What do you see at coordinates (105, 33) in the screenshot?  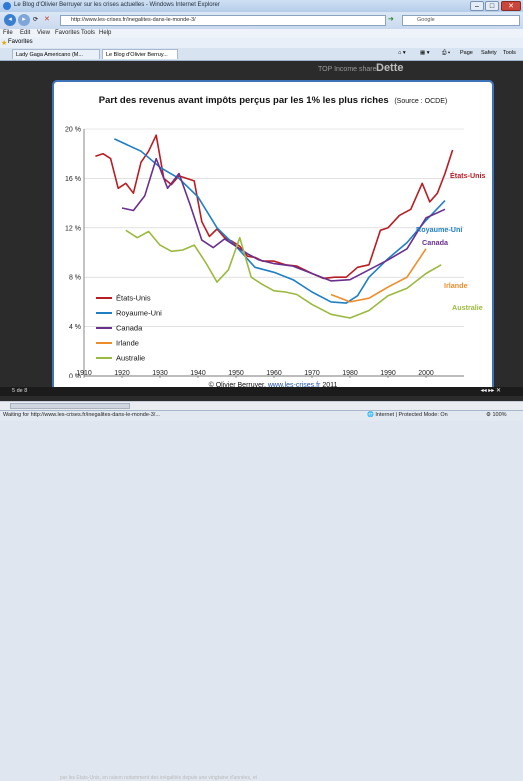 I see `menu-help: Help` at bounding box center [105, 33].